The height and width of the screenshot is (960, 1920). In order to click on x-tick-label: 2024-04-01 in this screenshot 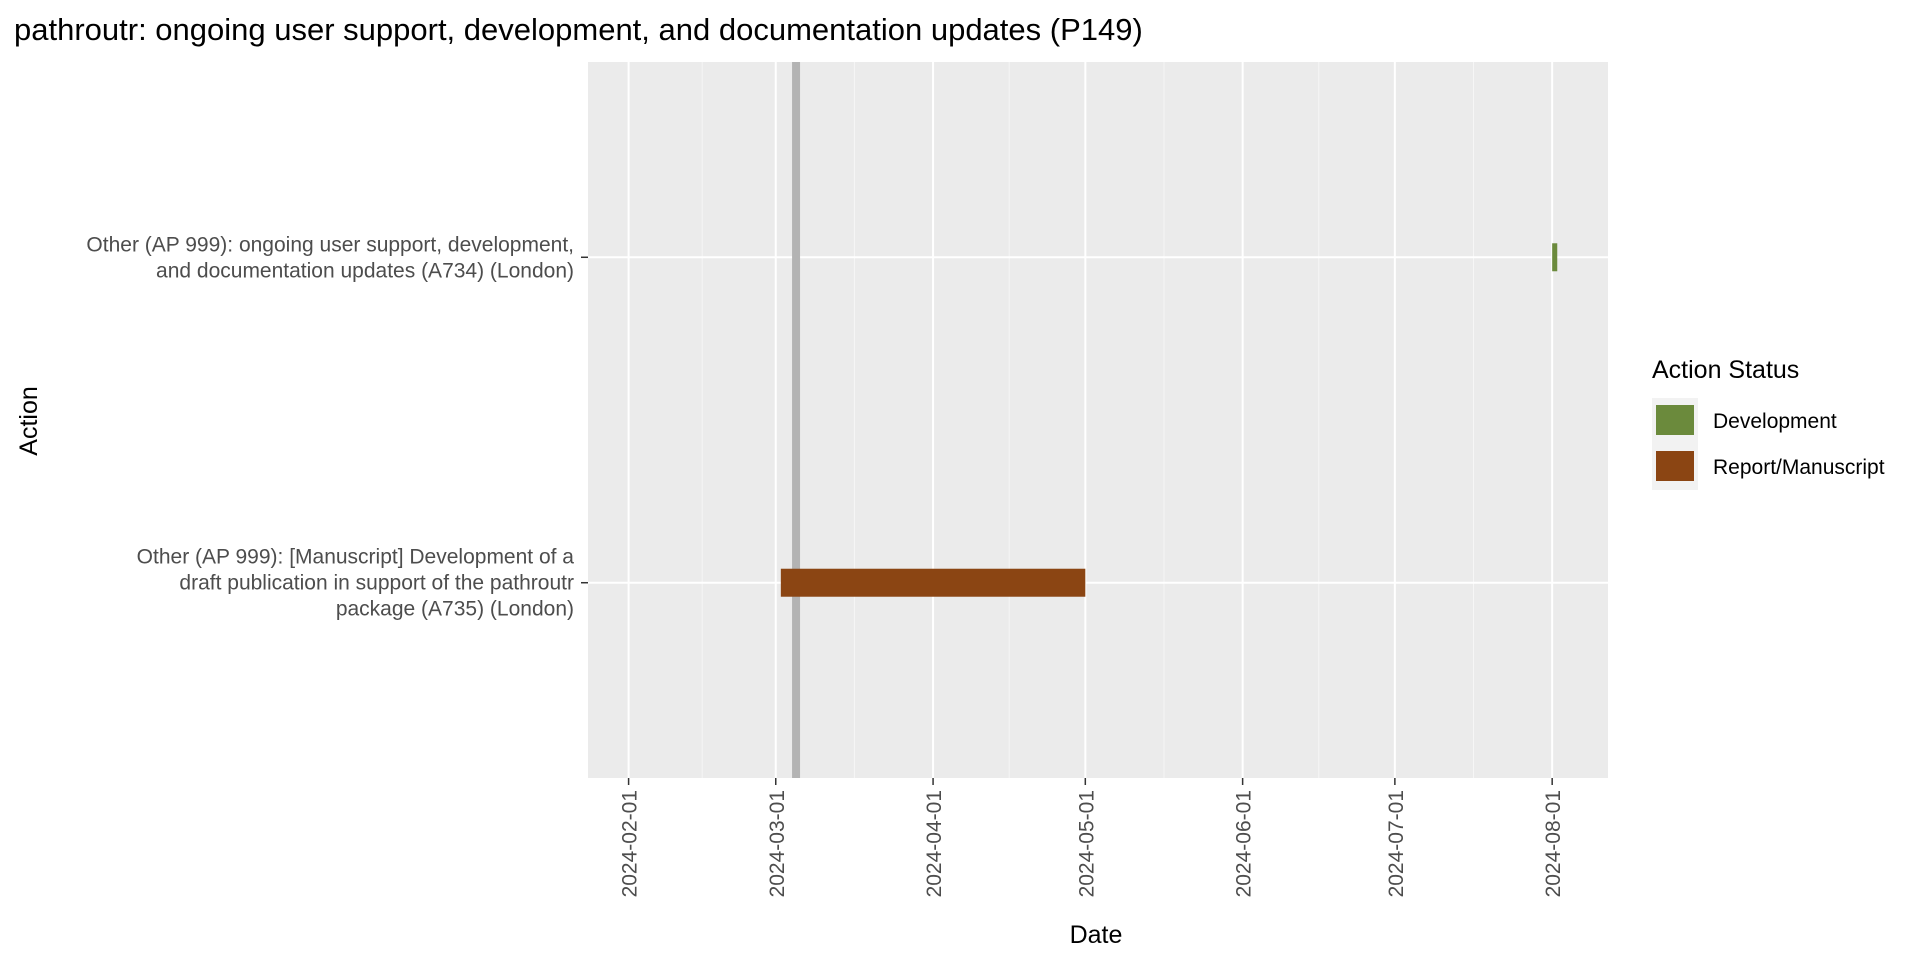, I will do `click(934, 843)`.